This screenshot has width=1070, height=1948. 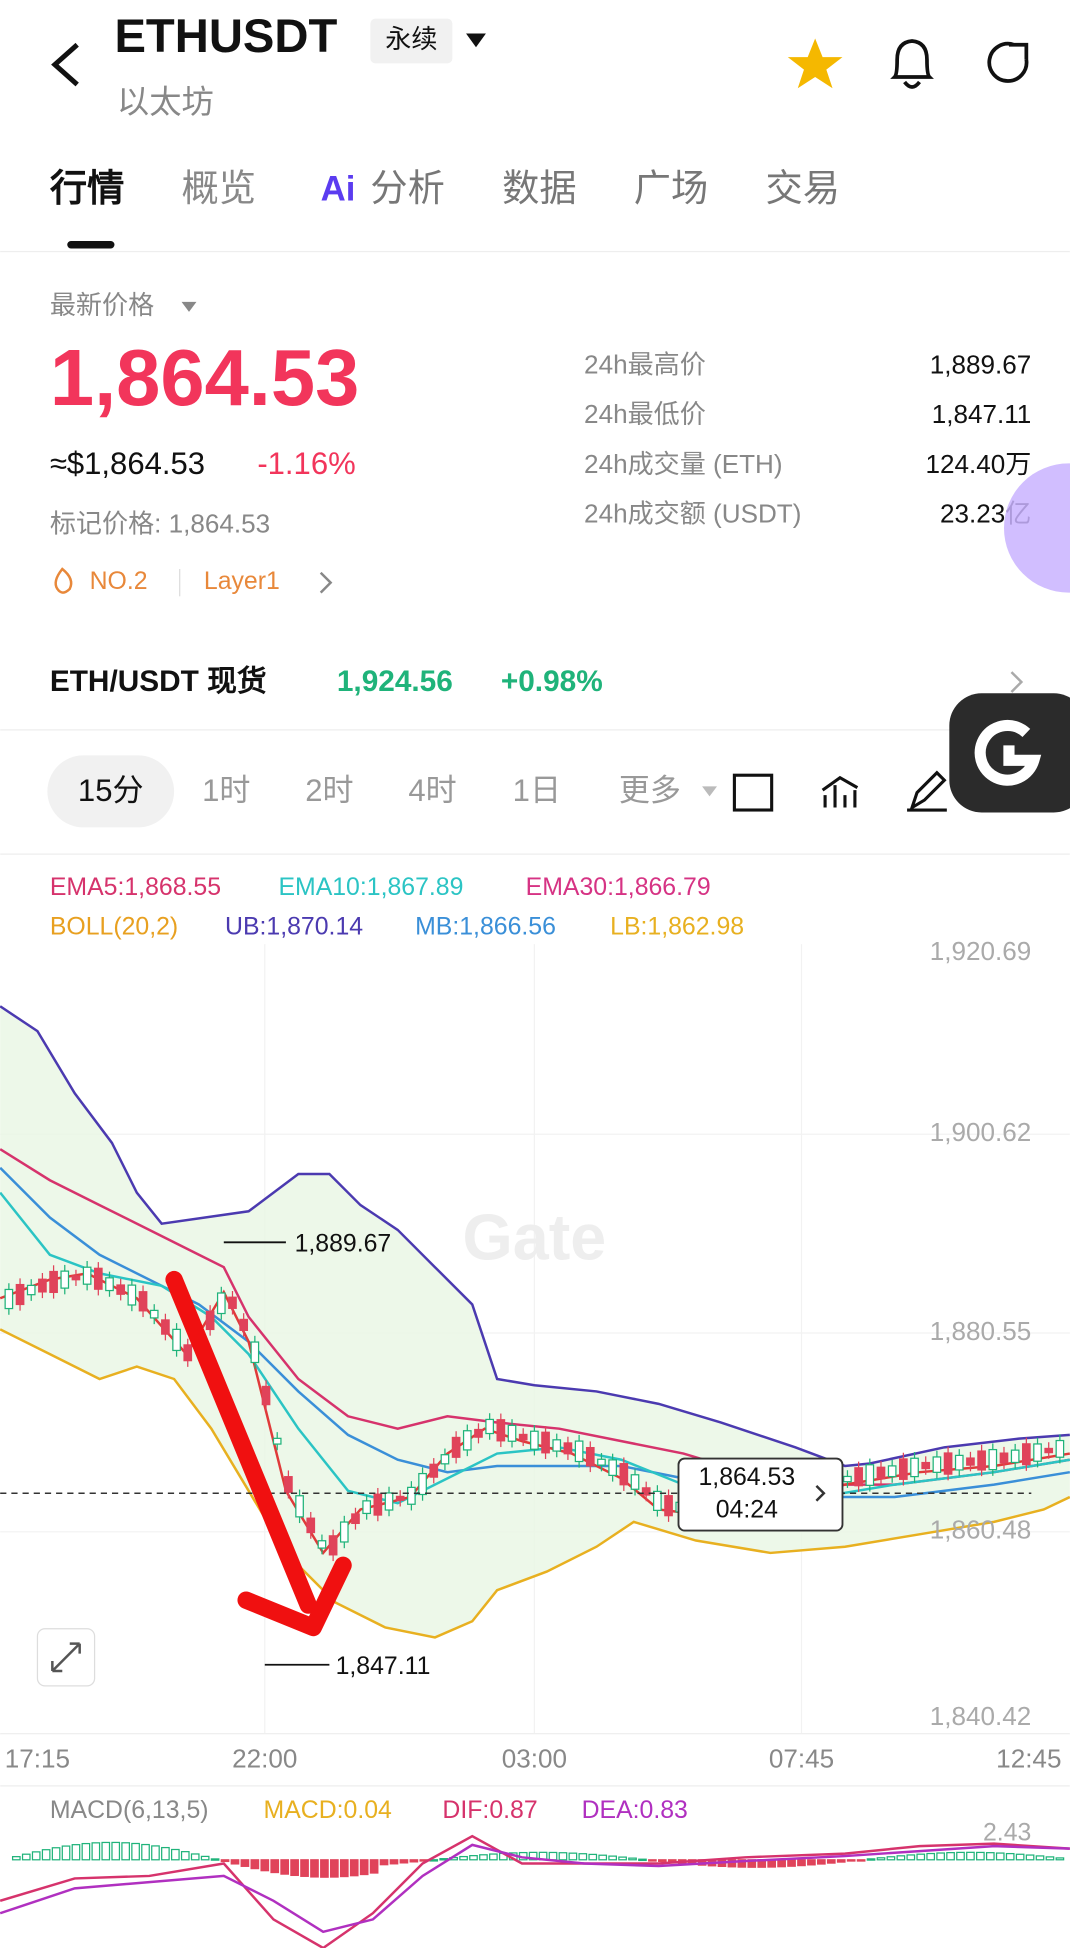 I want to click on divider, so click(x=535, y=1734).